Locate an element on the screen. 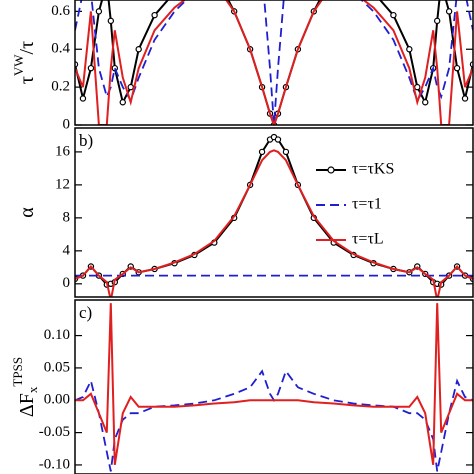 This screenshot has height=474, width=474. y-label-part: α is located at coordinates (27, 212).